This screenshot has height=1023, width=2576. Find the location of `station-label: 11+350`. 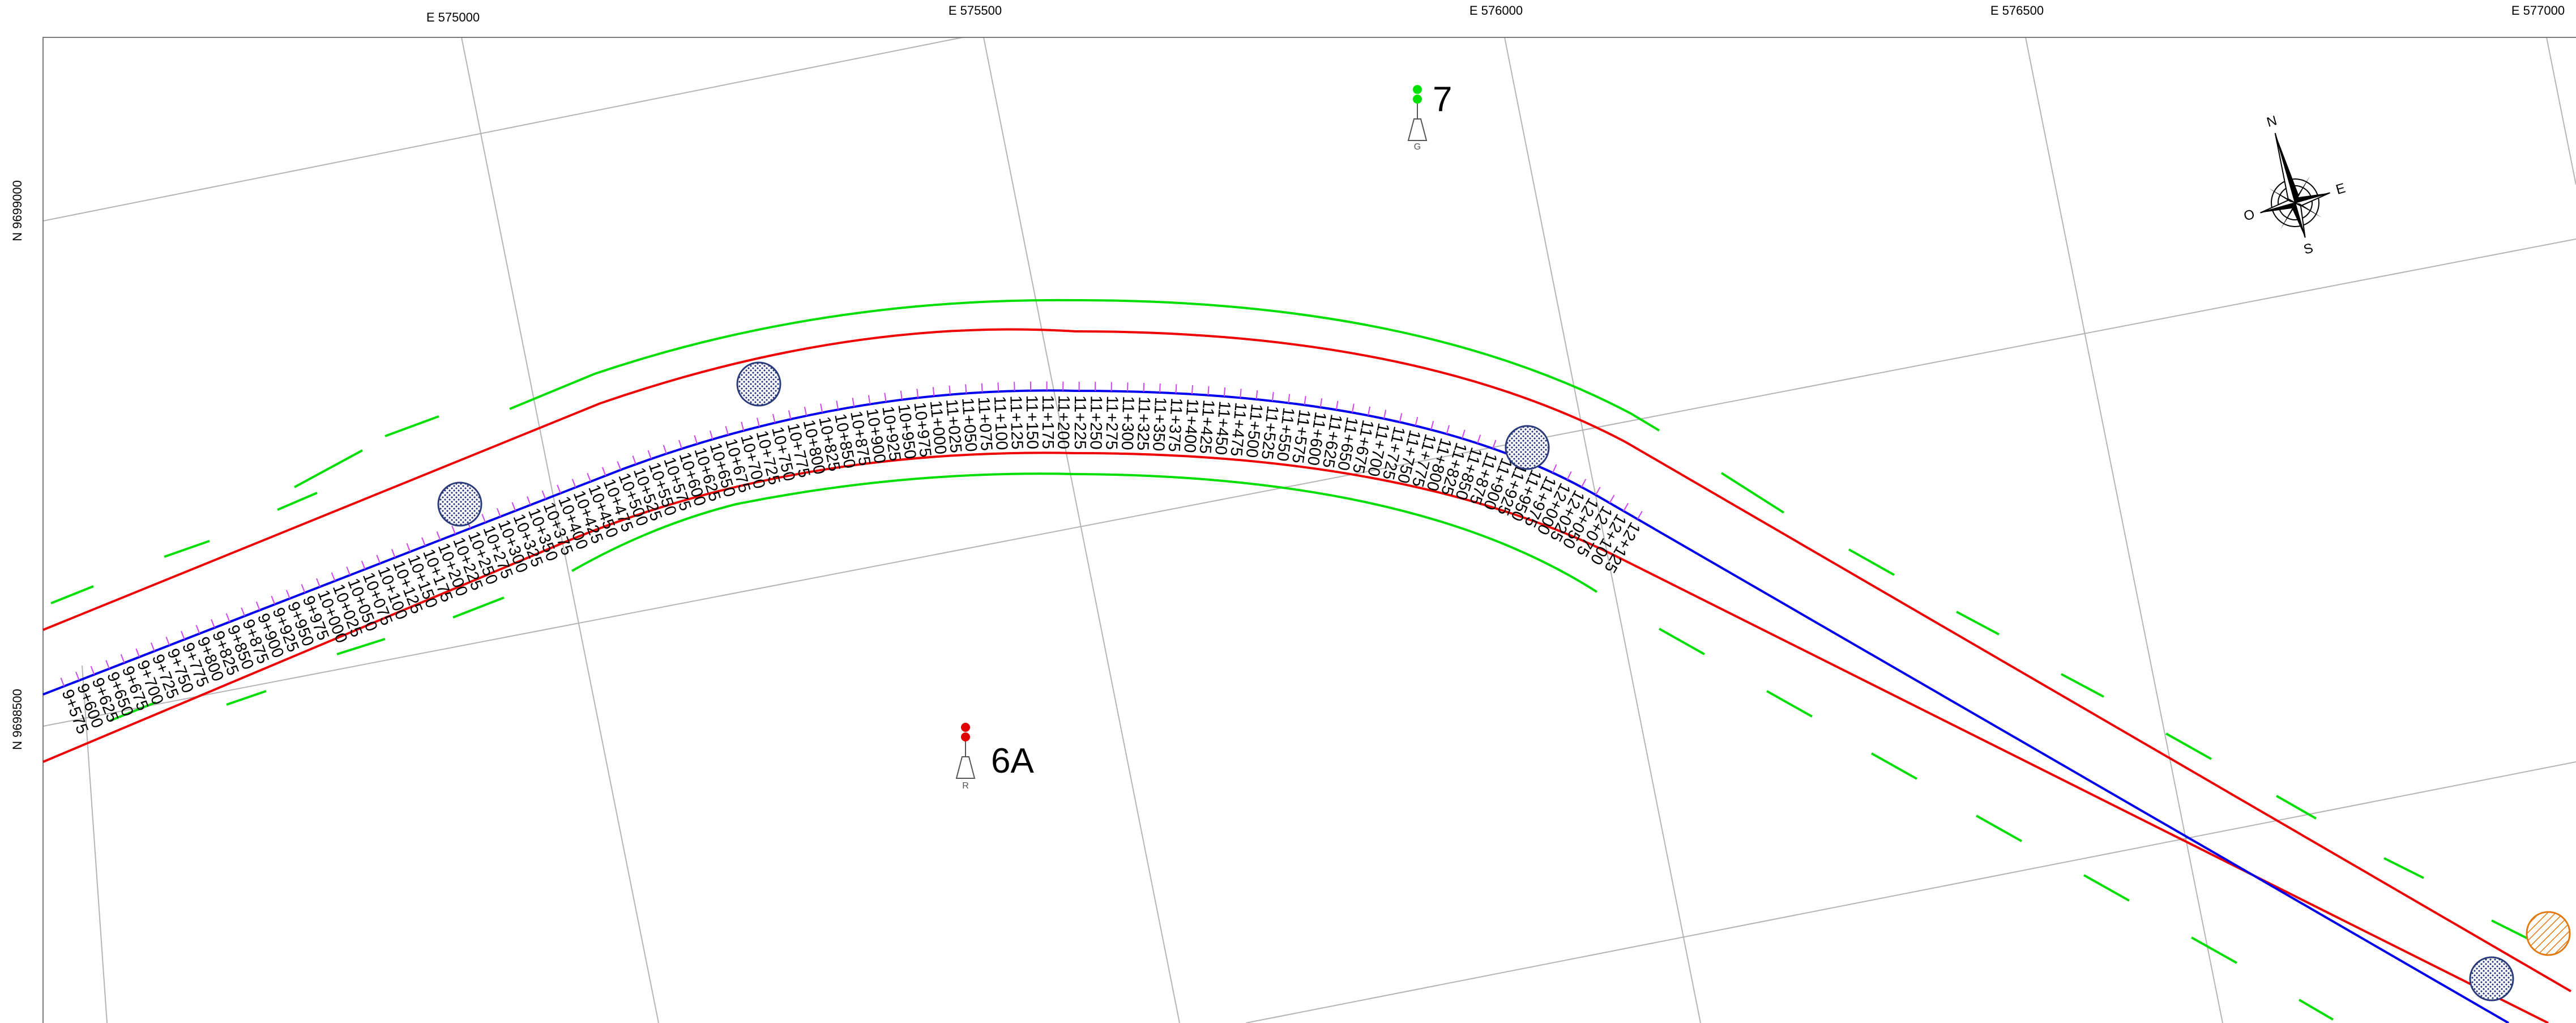

station-label: 11+350 is located at coordinates (1159, 424).